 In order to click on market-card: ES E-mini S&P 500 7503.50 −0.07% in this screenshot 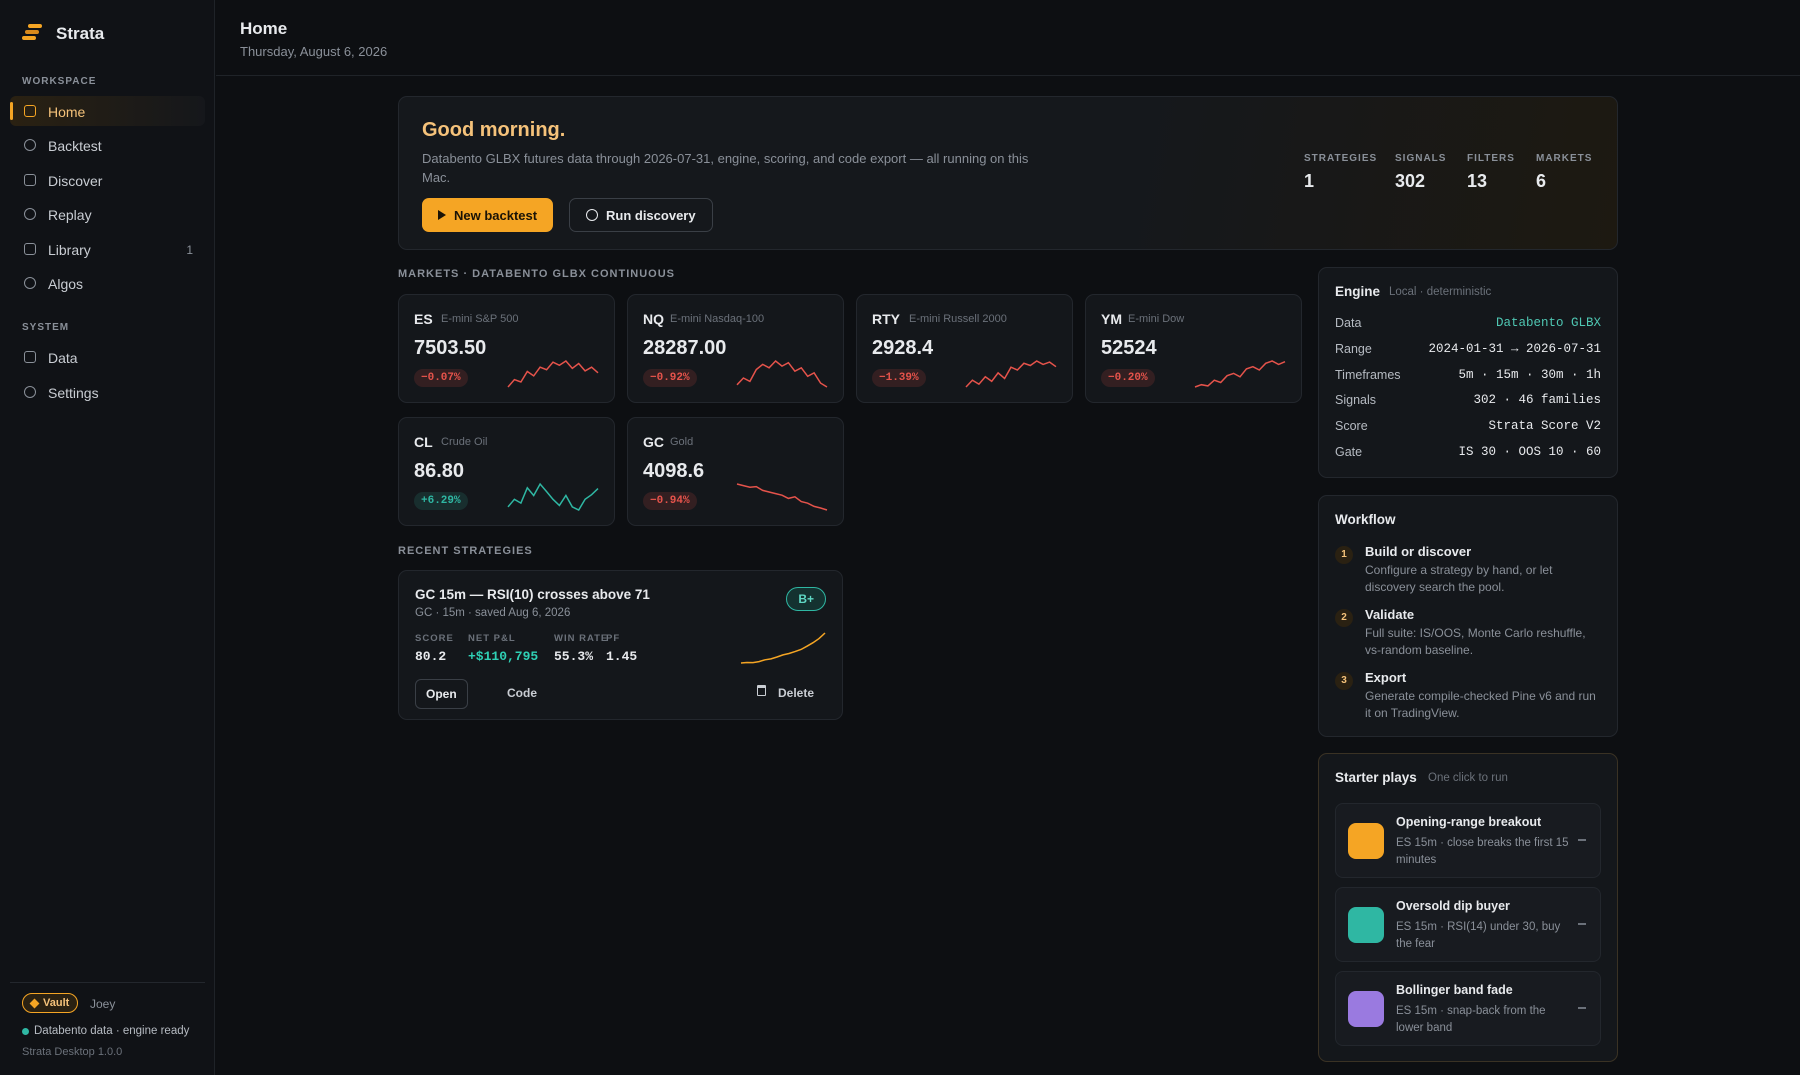, I will do `click(506, 348)`.